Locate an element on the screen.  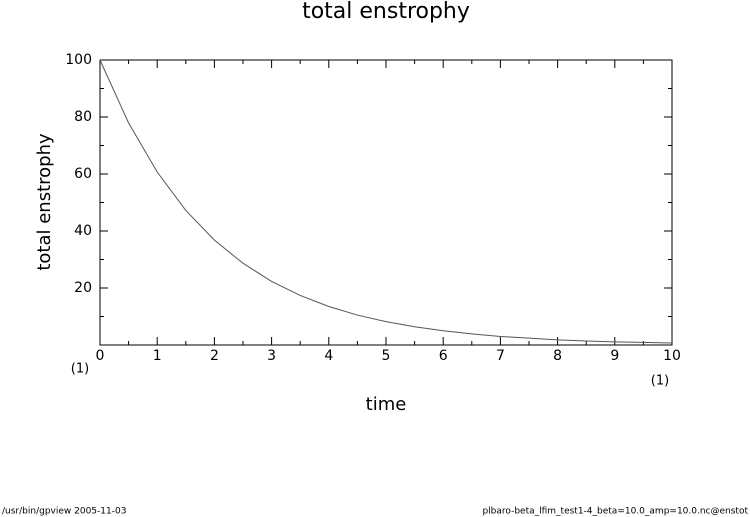
y-tick-label: 40 is located at coordinates (83, 231).